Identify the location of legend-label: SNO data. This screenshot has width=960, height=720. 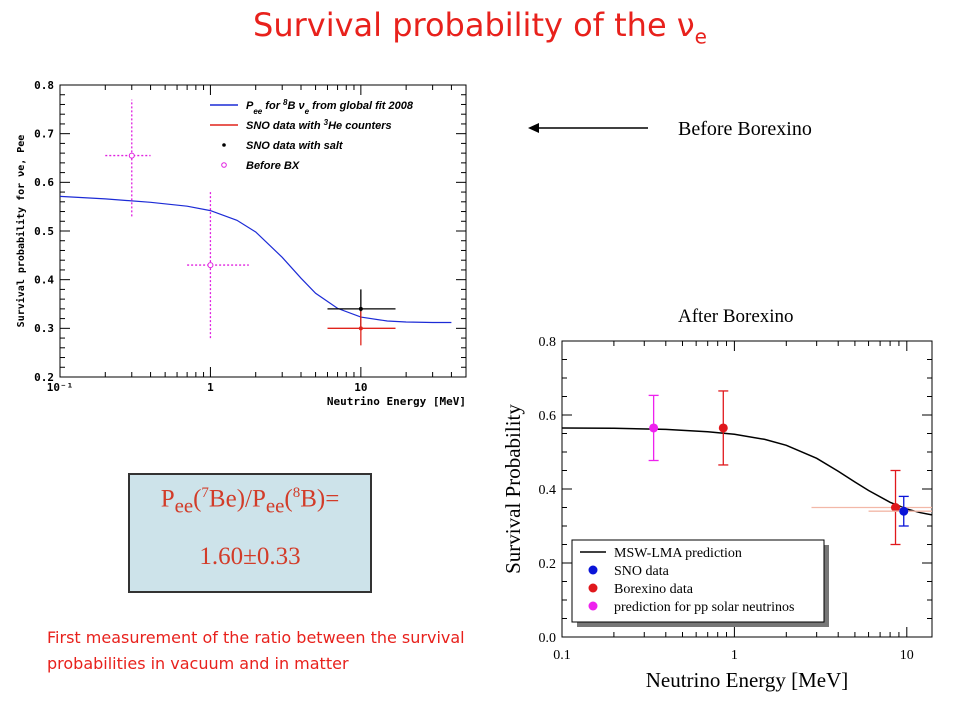
(642, 571).